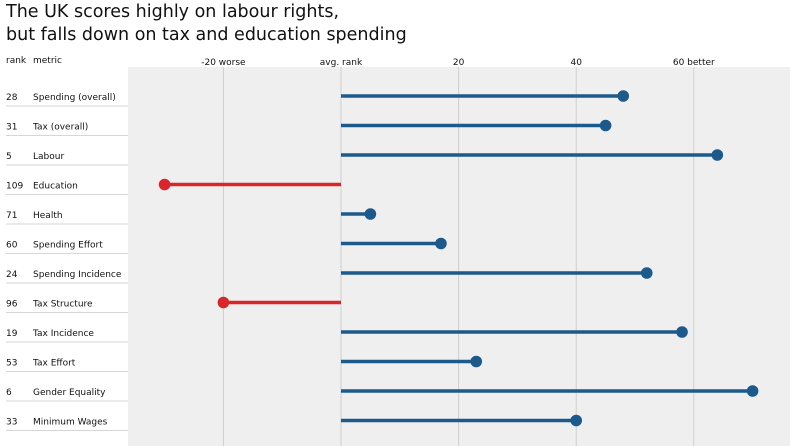 The height and width of the screenshot is (446, 790). Describe the element at coordinates (69, 393) in the screenshot. I see `metric-label-10: Gender Equality` at that location.